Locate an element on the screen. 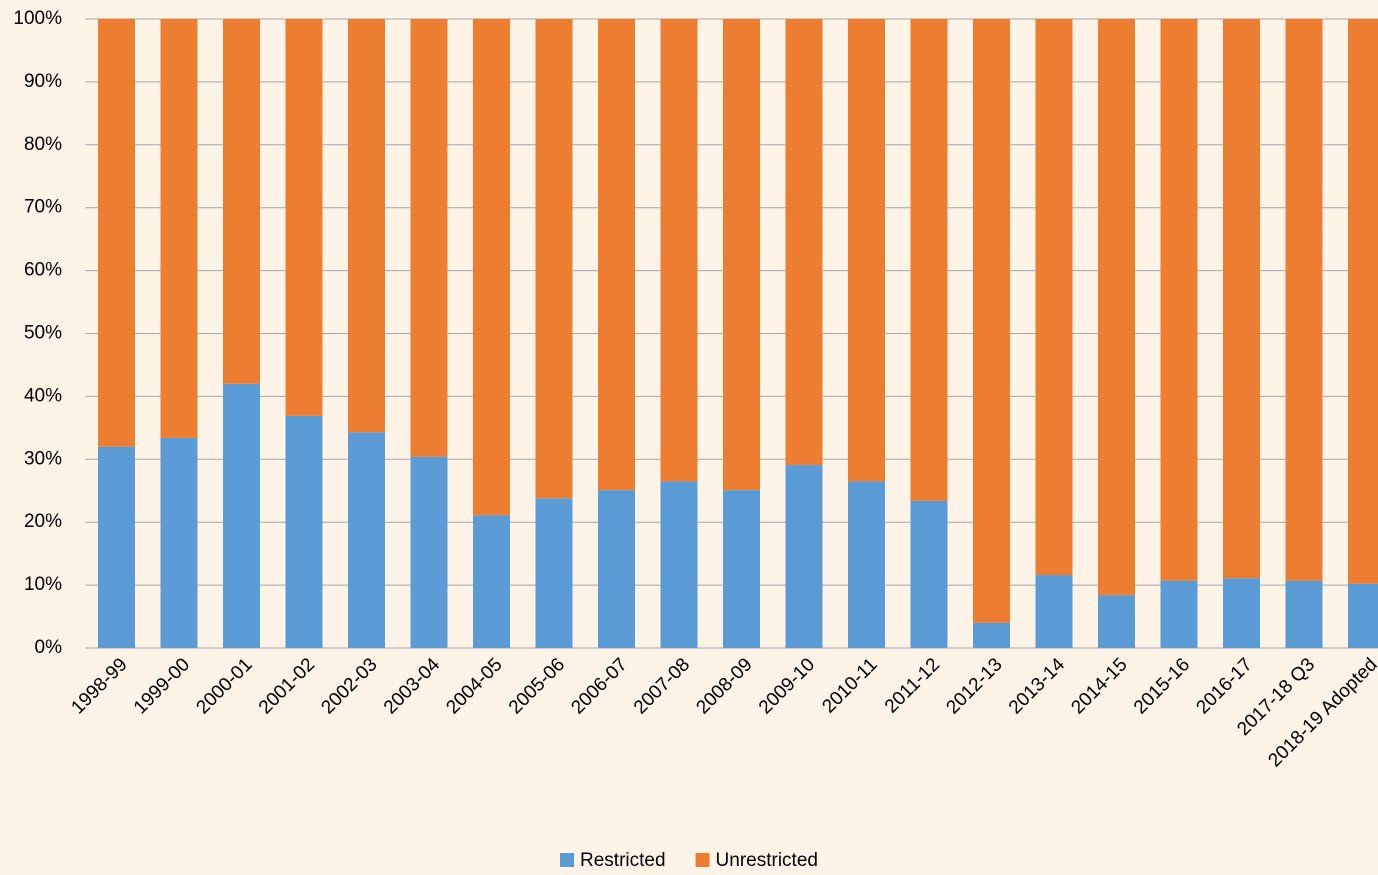  x-tick-label: 2000-01 is located at coordinates (224, 686).